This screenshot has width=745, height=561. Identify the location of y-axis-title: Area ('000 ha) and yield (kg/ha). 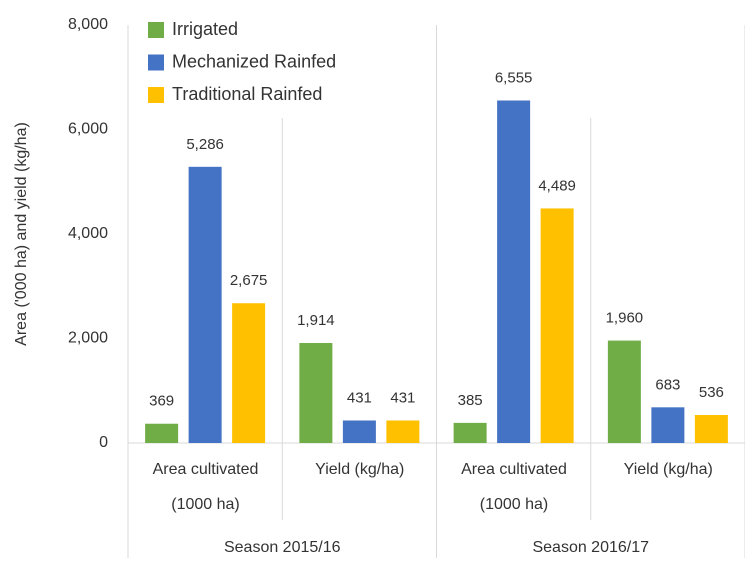
(21, 234).